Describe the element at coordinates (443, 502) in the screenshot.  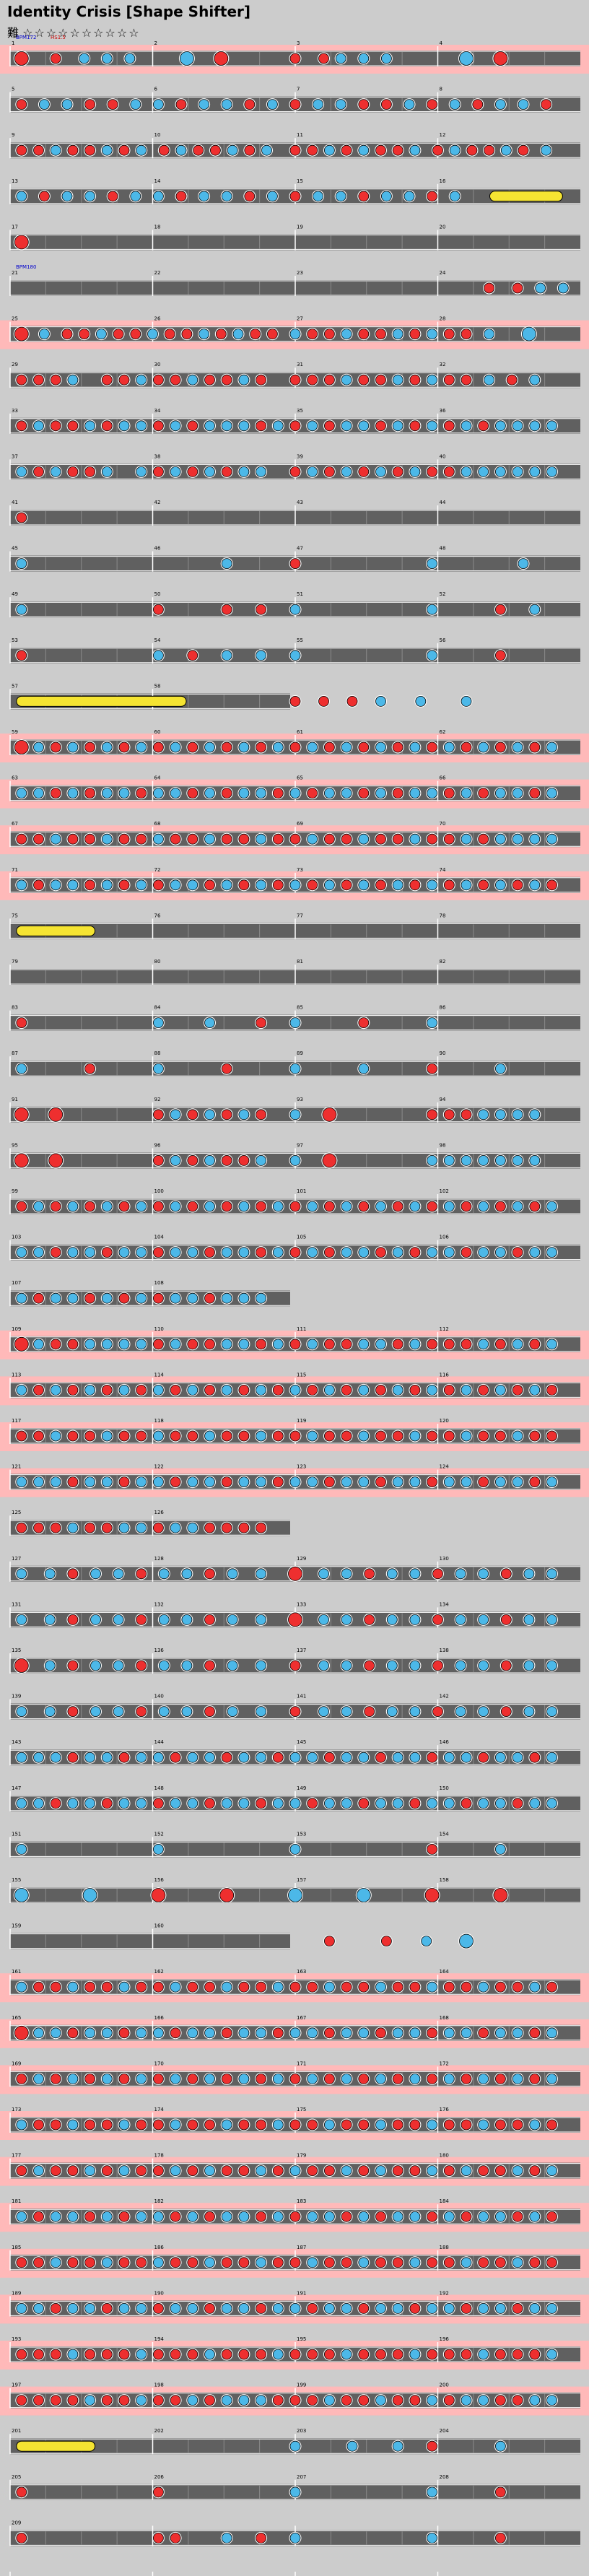
I see `measure-number: 44` at that location.